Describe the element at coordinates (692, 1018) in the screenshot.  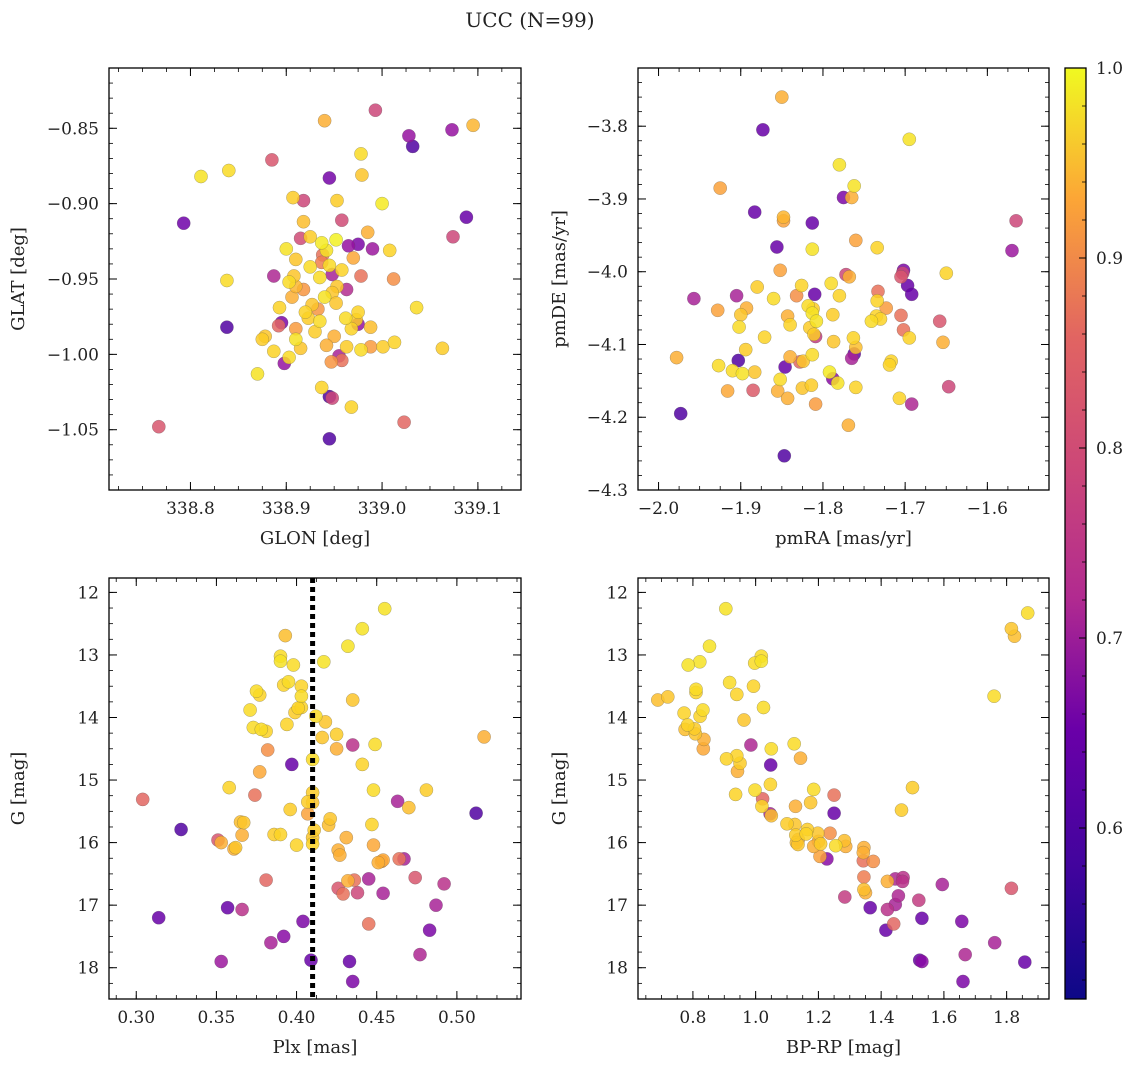
I see `x-tick-label: 0.8` at that location.